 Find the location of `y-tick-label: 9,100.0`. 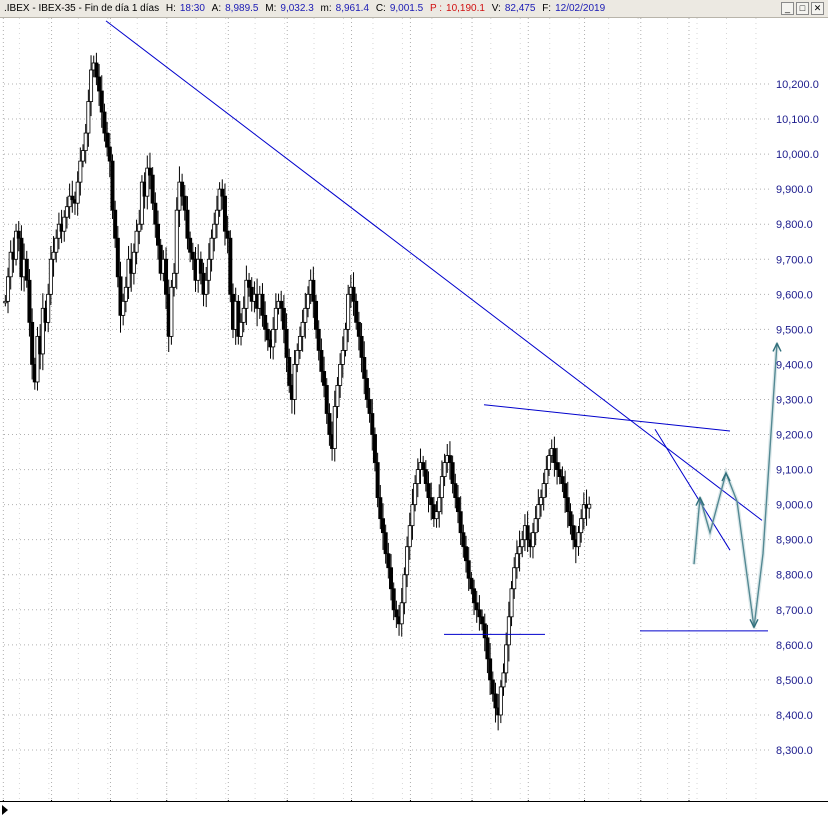

y-tick-label: 9,100.0 is located at coordinates (794, 471).